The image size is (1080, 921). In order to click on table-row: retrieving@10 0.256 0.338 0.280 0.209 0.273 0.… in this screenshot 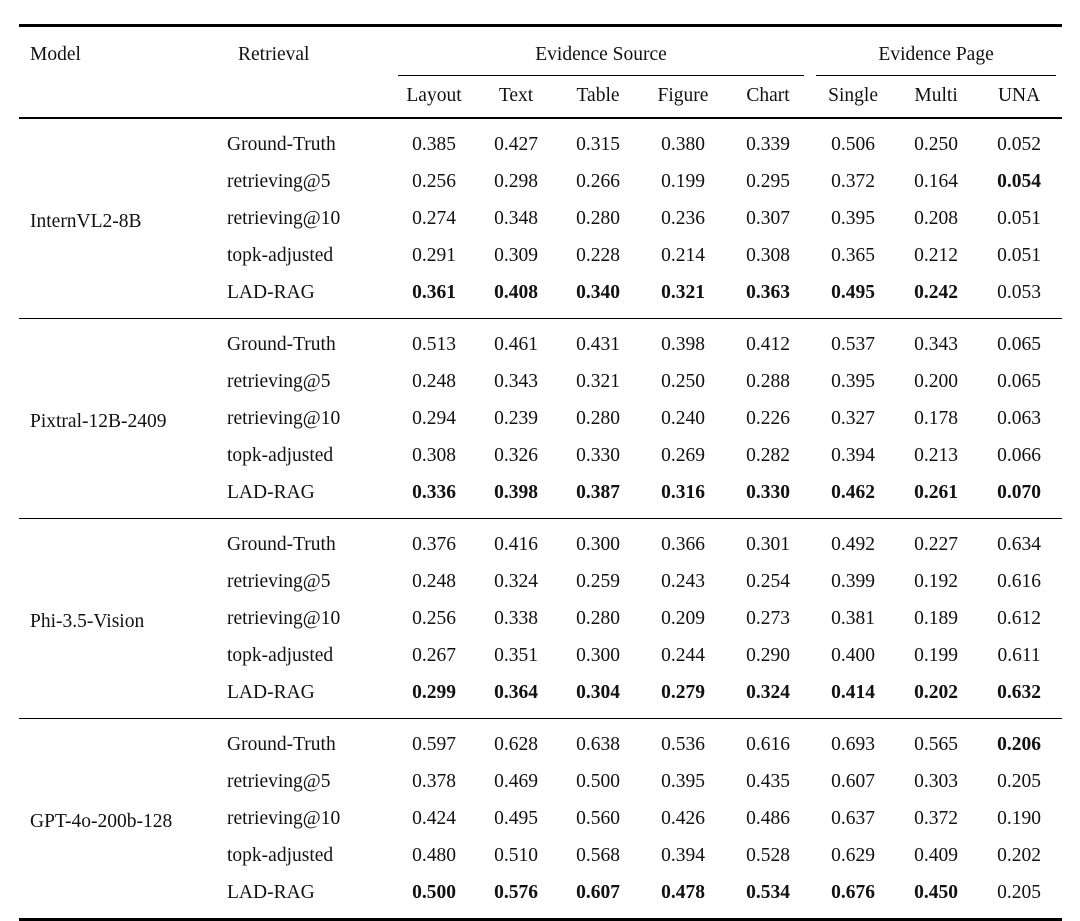, I will do `click(540, 618)`.